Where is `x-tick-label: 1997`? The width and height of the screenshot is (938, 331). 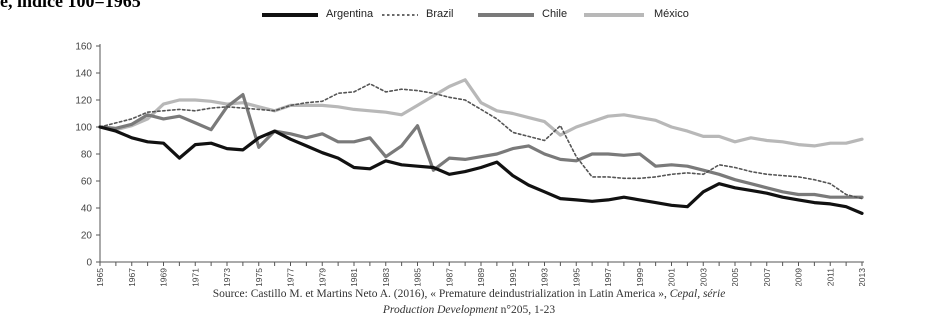
x-tick-label: 1997 is located at coordinates (608, 277).